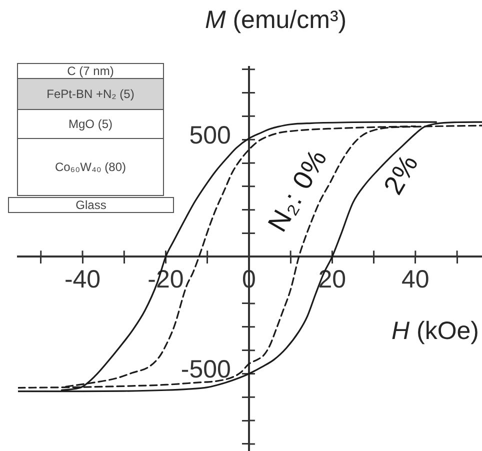  What do you see at coordinates (435, 330) in the screenshot?
I see `x-axis-title: H (kOe)` at bounding box center [435, 330].